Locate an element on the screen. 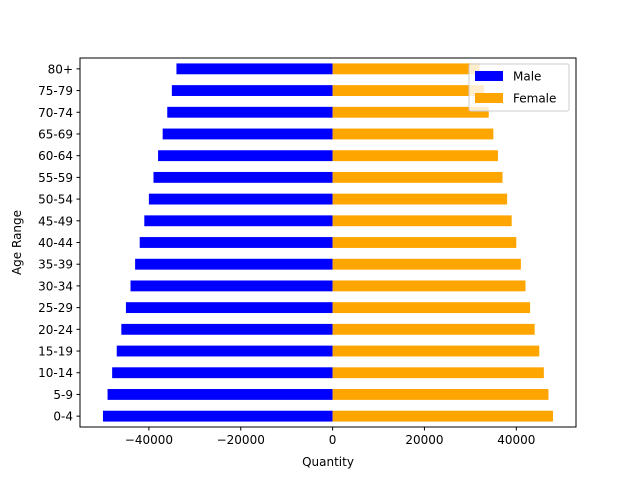 The width and height of the screenshot is (640, 480). x-axis-ticks: −40000 −20000 0 20000 40000 is located at coordinates (330, 437).